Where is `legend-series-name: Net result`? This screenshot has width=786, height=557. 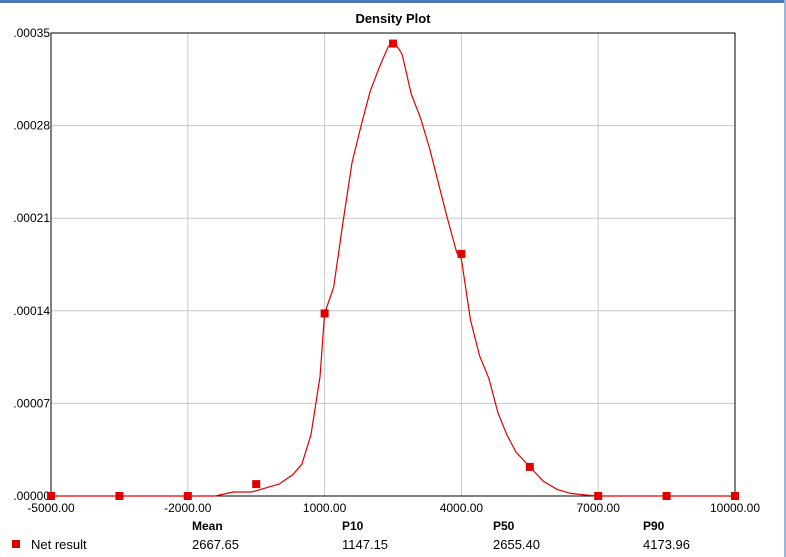 legend-series-name: Net result is located at coordinates (59, 544).